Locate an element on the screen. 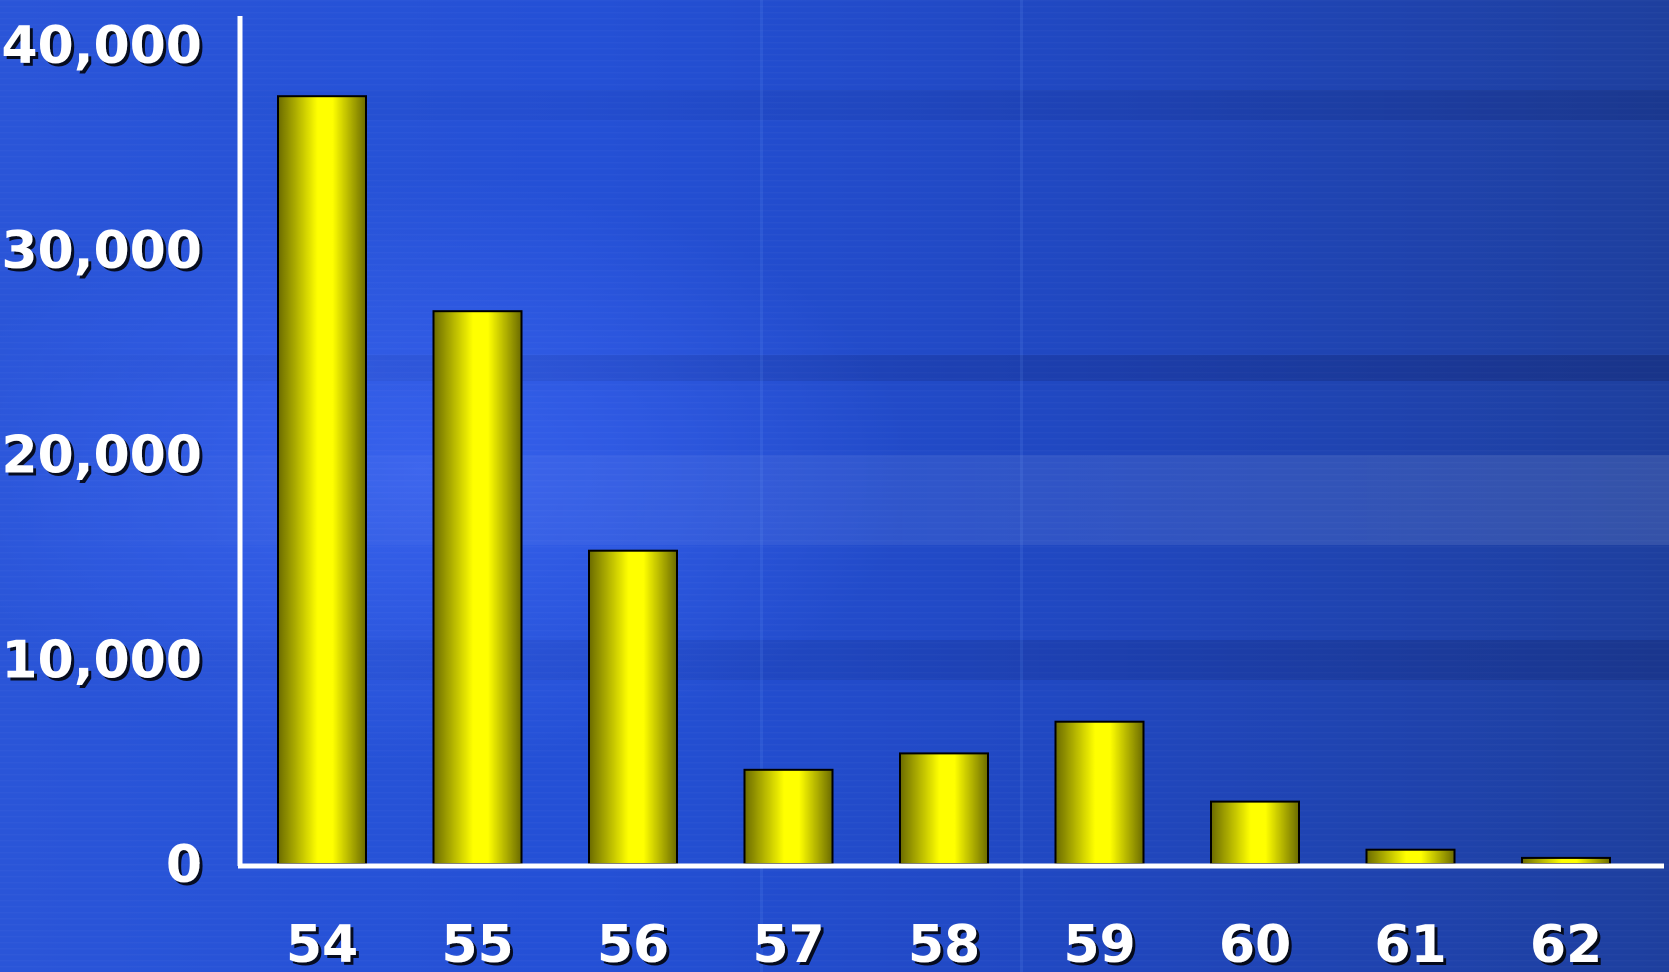  y-tick-label: 40,000 is located at coordinates (101, 46).